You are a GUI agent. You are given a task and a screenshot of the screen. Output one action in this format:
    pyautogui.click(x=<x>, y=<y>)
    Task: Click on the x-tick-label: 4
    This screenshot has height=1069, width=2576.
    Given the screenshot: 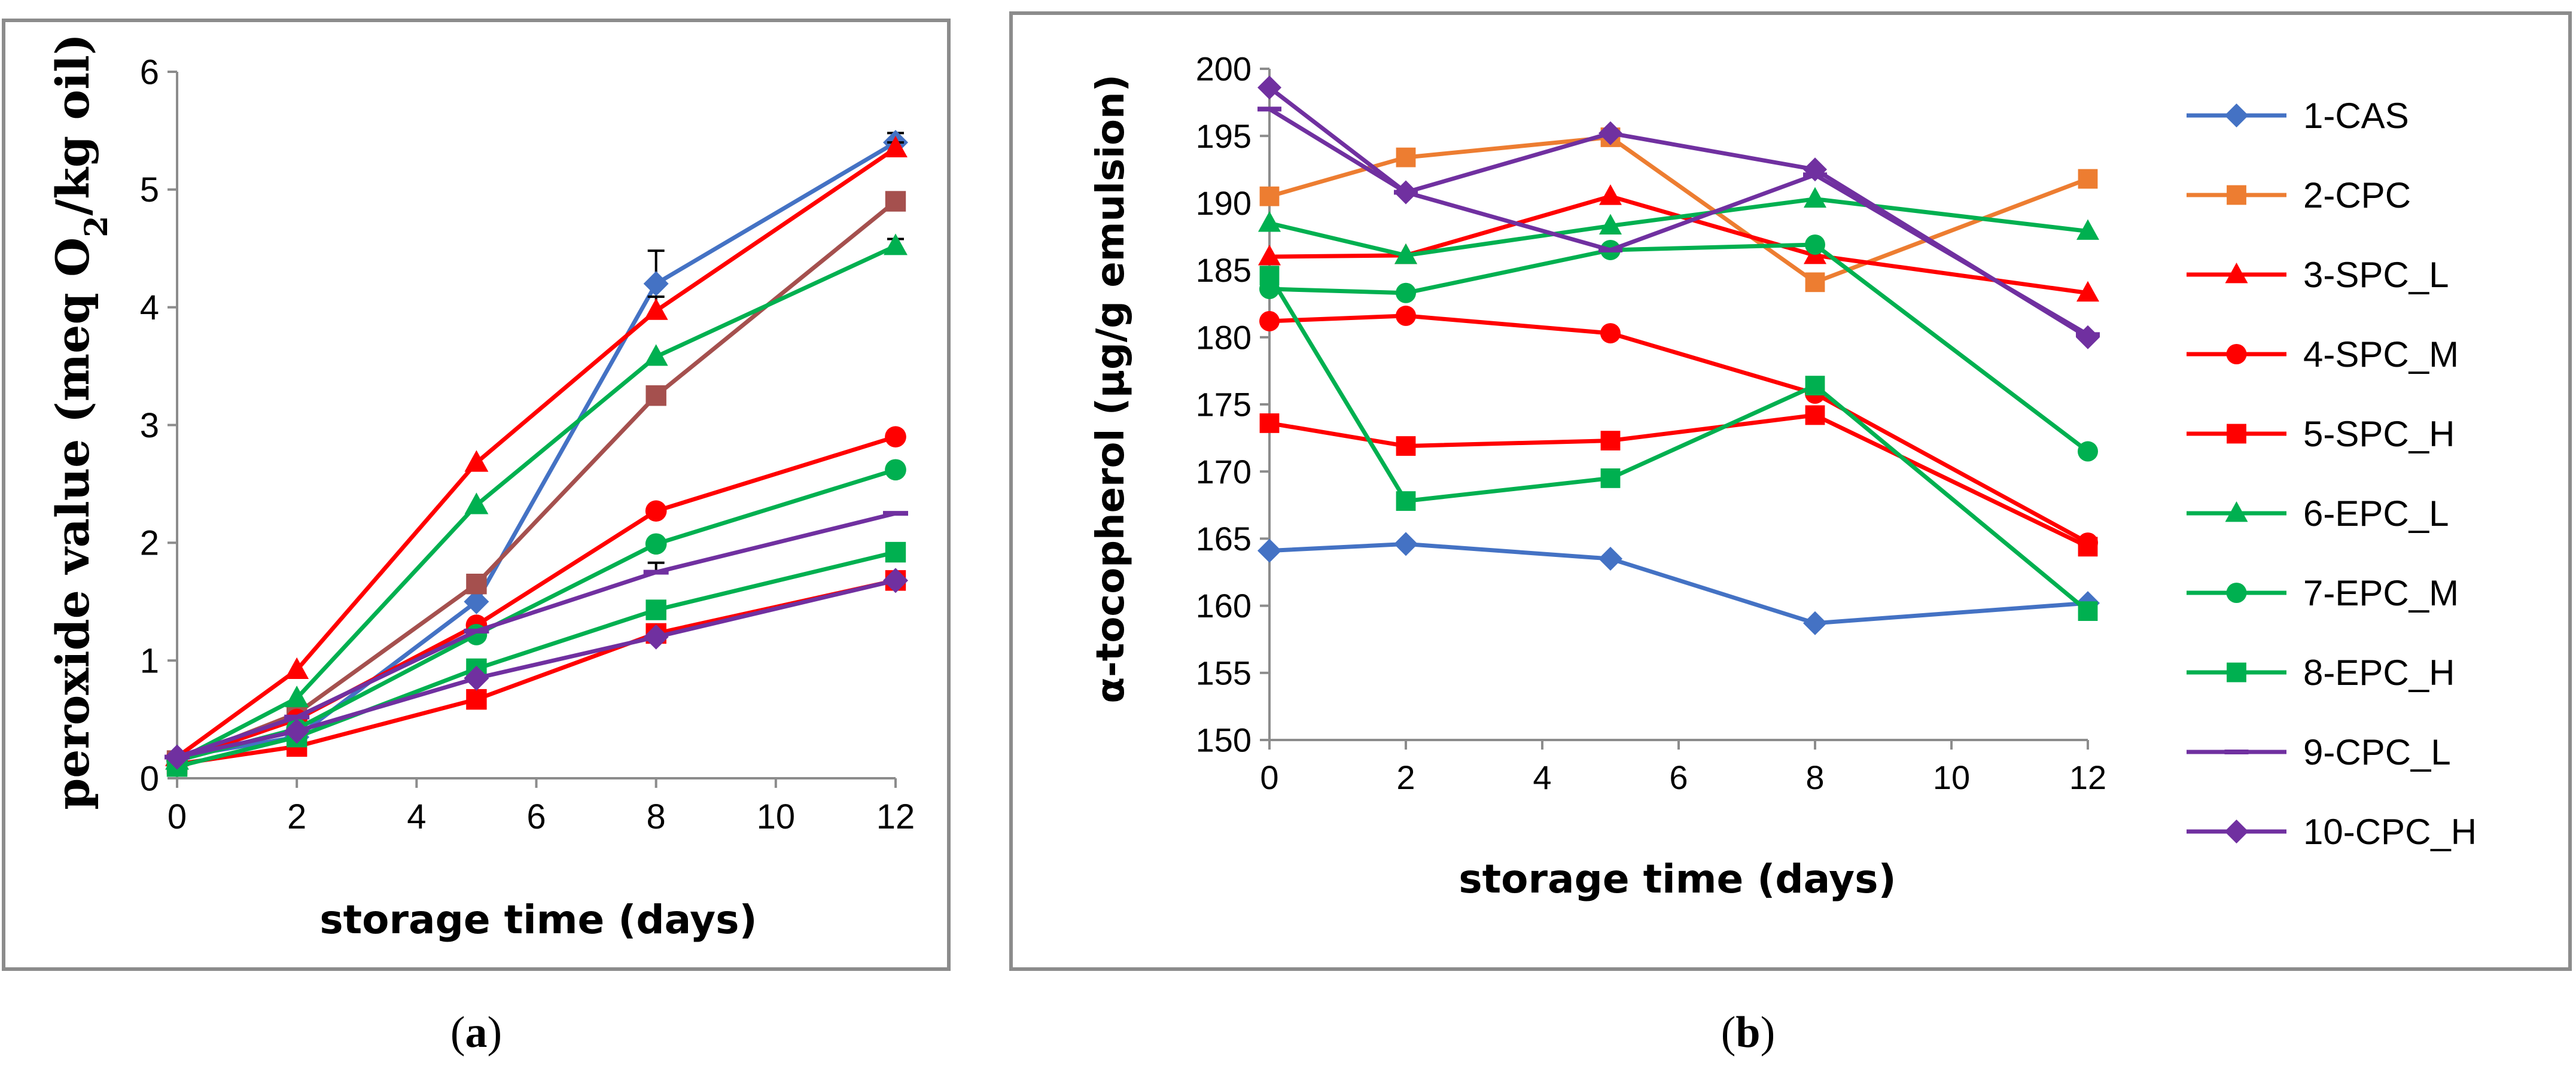 What is the action you would take?
    pyautogui.click(x=1542, y=777)
    